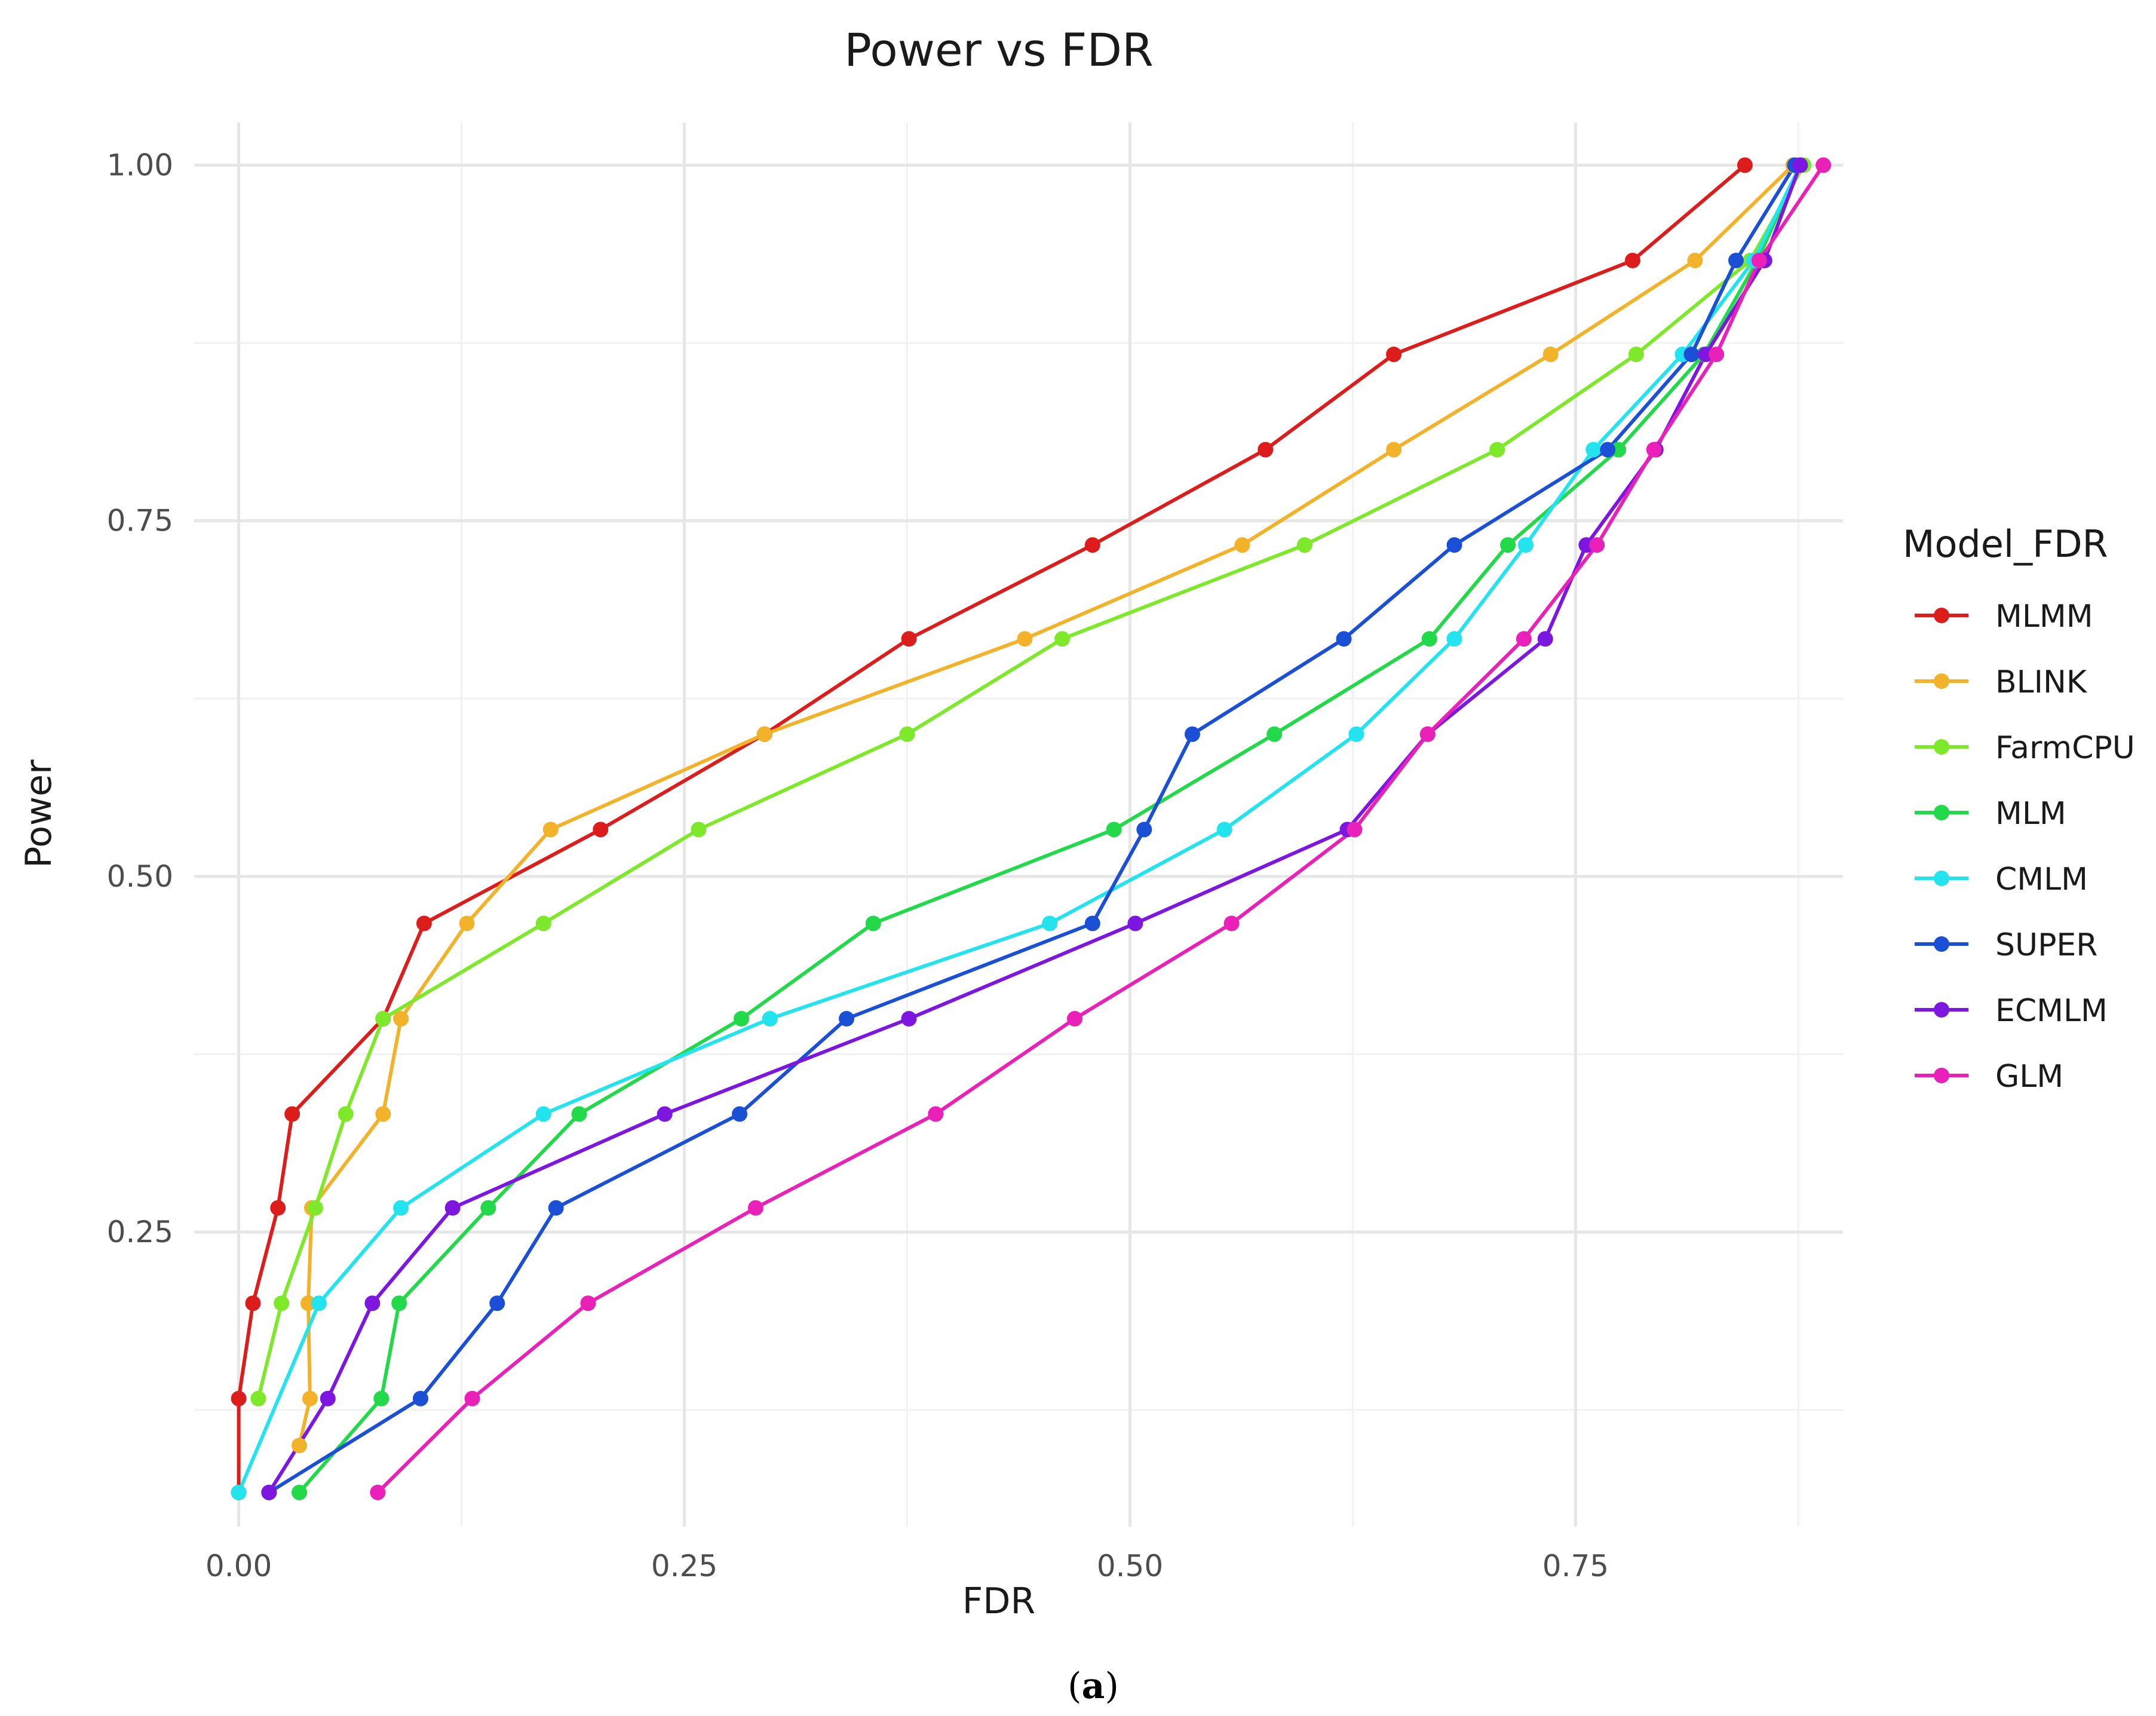 The width and height of the screenshot is (2156, 1716). I want to click on x-axis-ticks: 0.00 0.25 0.50 0.75, so click(907, 1566).